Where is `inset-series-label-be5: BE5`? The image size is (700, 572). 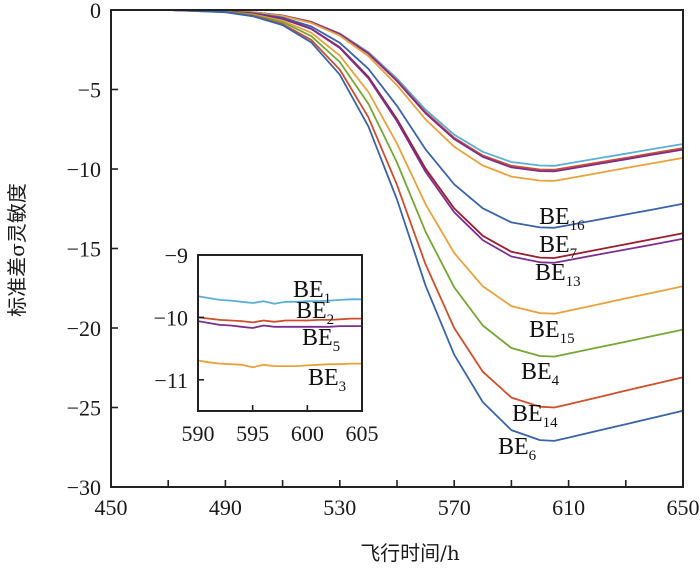
inset-series-label-be5: BE5 is located at coordinates (321, 340).